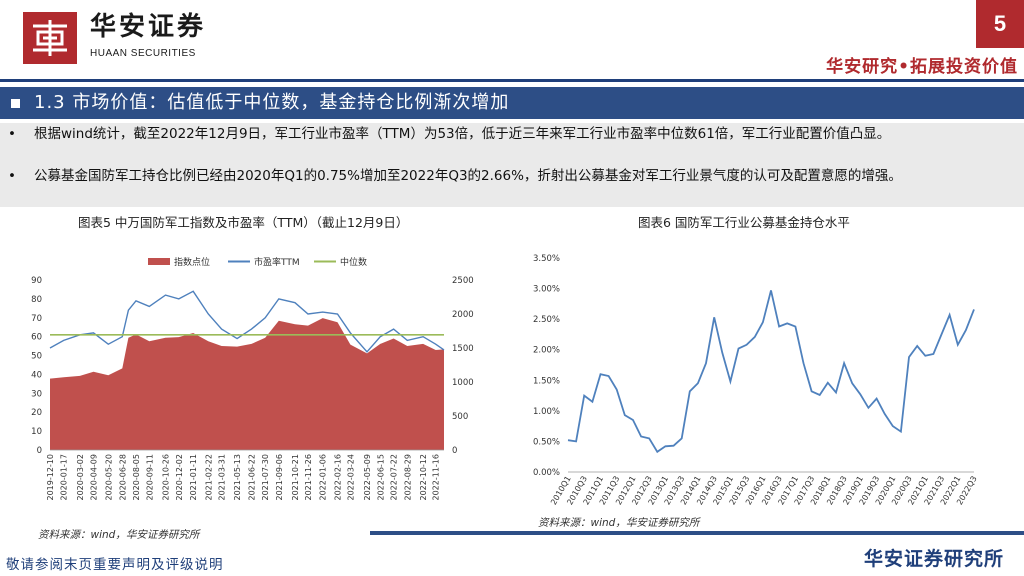 This screenshot has height=576, width=1024. Describe the element at coordinates (407, 477) in the screenshot. I see `x-tick-label: 2022-08-29` at that location.